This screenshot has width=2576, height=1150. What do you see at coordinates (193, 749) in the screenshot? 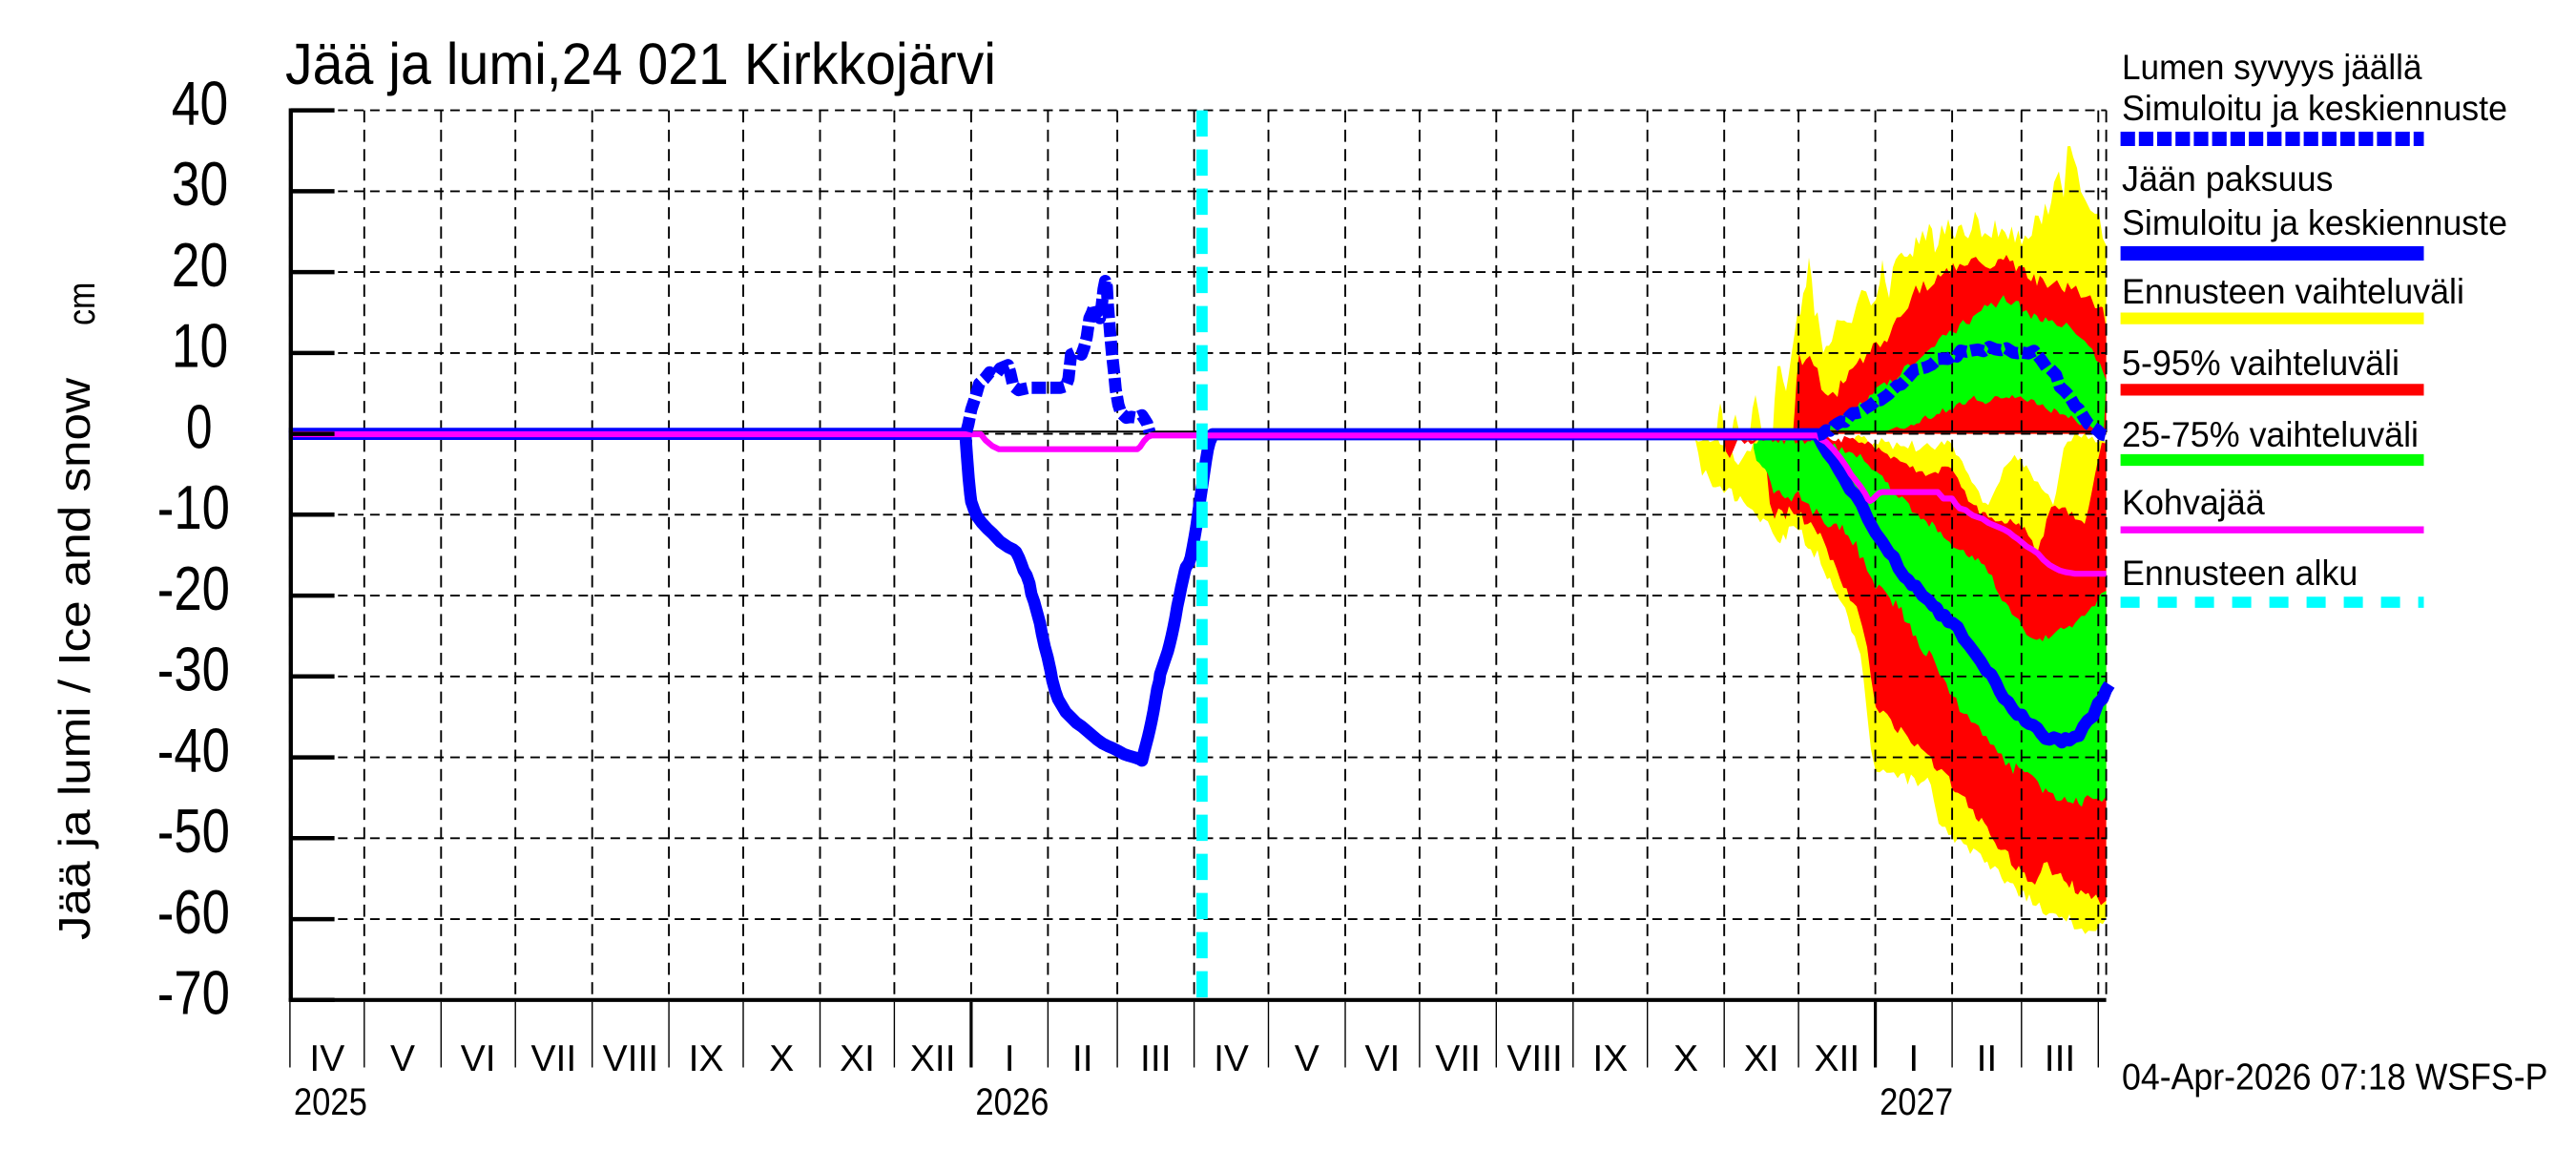
I see `svg-text: -40` at bounding box center [193, 749].